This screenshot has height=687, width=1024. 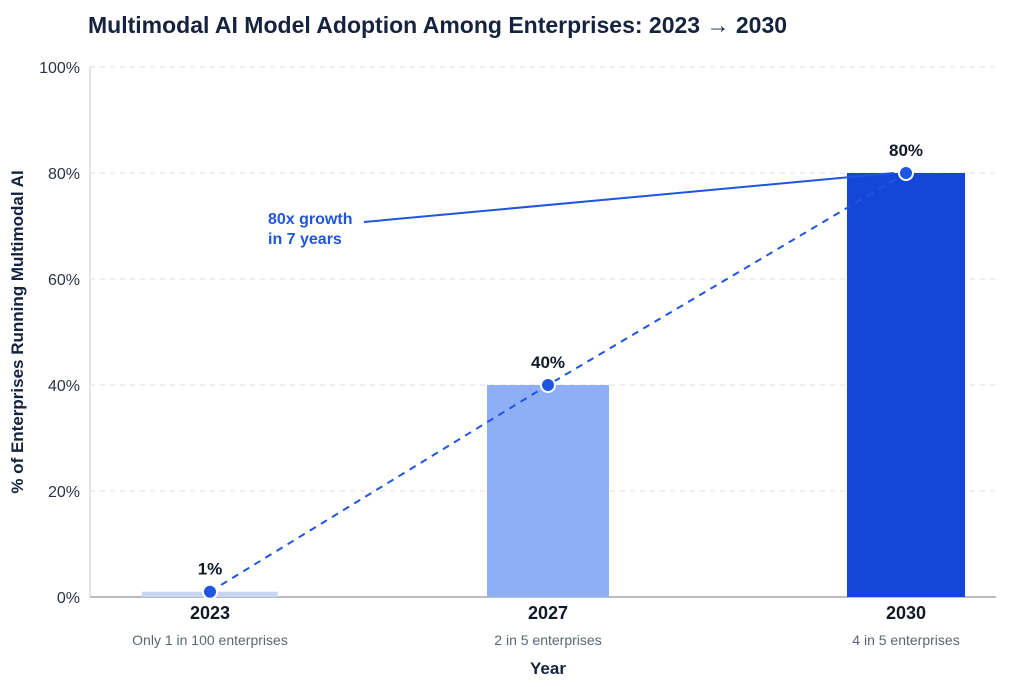 I want to click on x-sublabel-2030: 4 in 5 enterprises, so click(x=905, y=640).